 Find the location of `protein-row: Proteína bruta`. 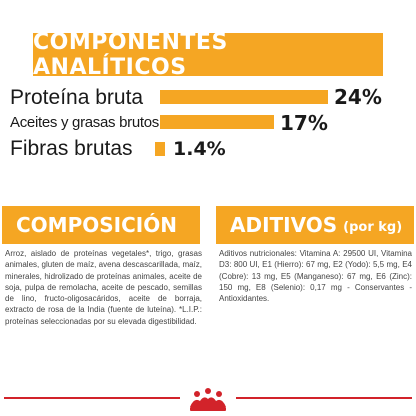

protein-row: Proteína bruta is located at coordinates (76, 98).